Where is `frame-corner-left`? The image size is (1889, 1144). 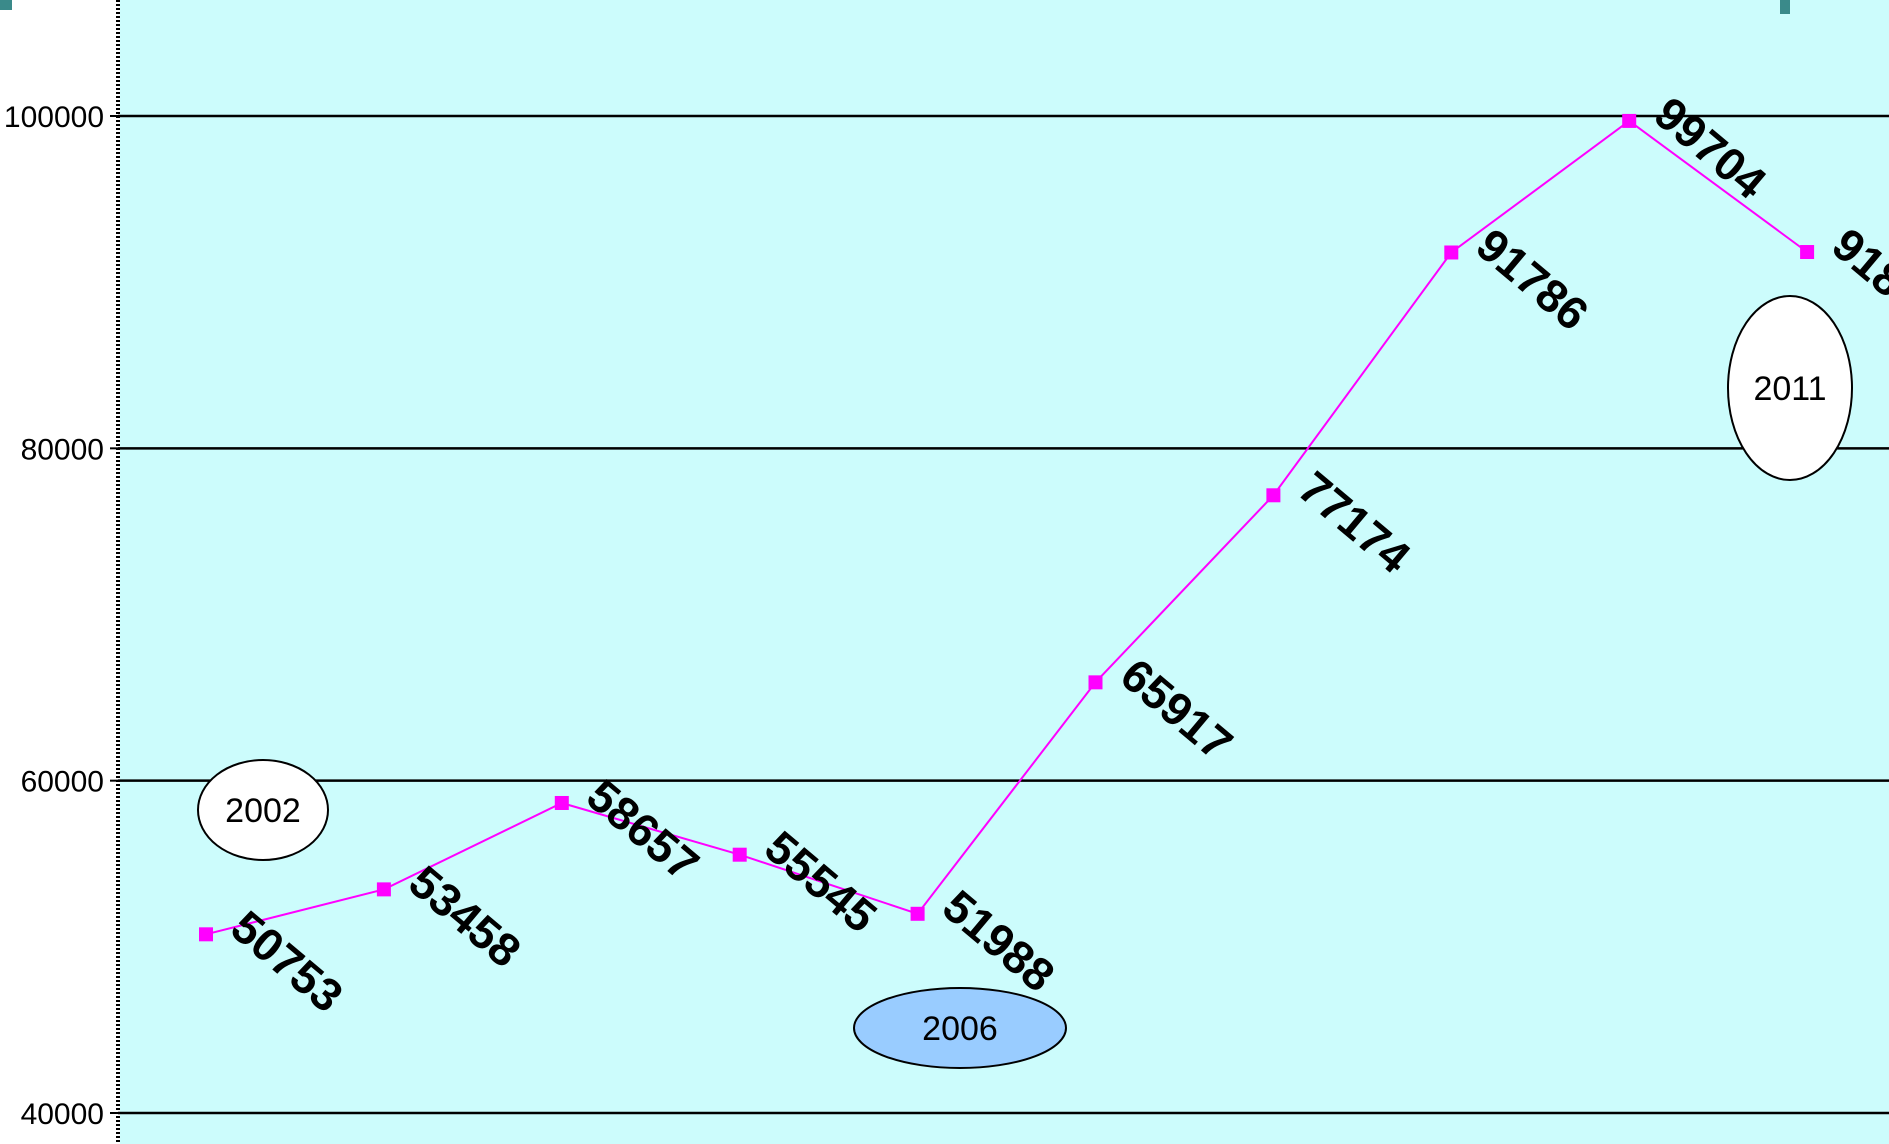
frame-corner-left is located at coordinates (6, 5).